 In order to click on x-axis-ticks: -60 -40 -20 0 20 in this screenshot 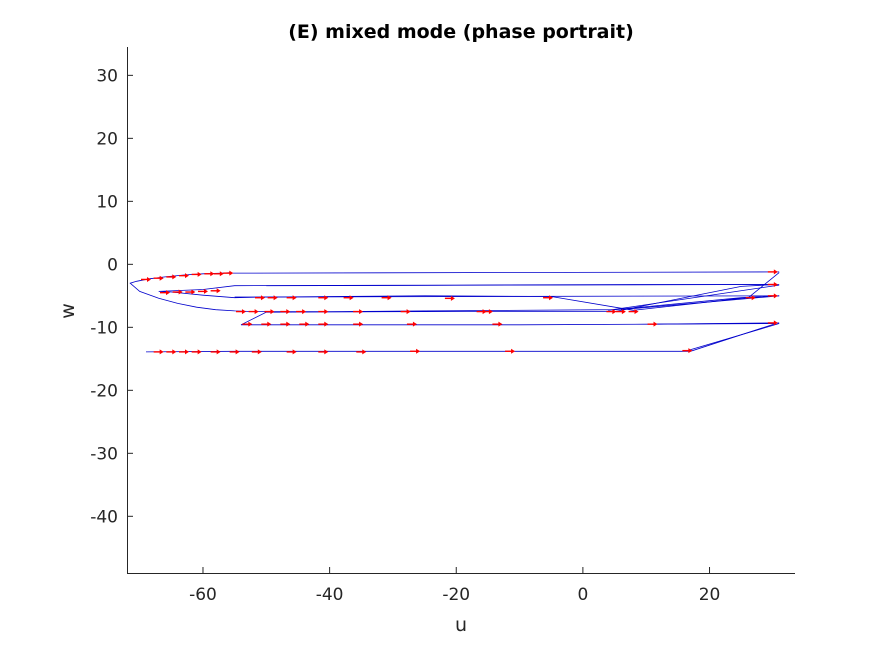, I will do `click(454, 586)`.